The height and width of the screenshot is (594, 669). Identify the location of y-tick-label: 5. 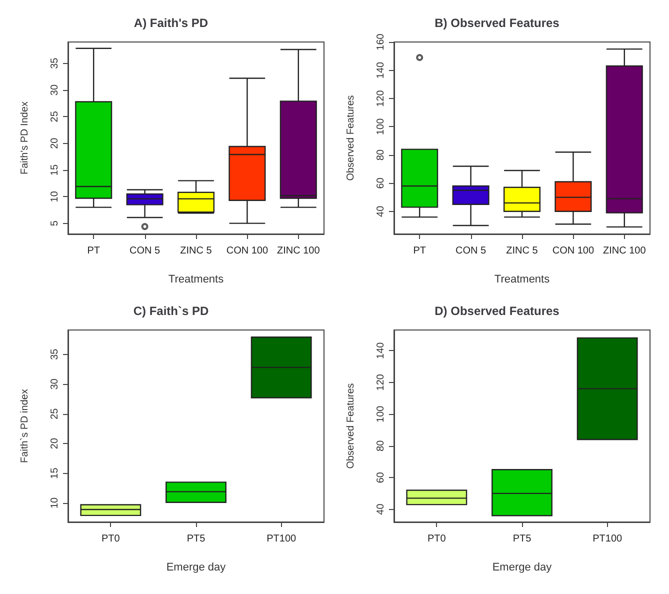
(55, 223).